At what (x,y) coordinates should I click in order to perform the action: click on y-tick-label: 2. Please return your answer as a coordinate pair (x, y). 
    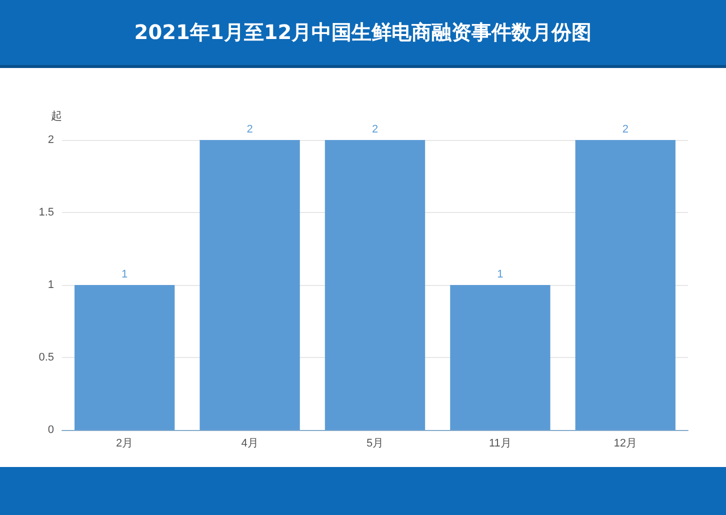
    Looking at the image, I should click on (51, 140).